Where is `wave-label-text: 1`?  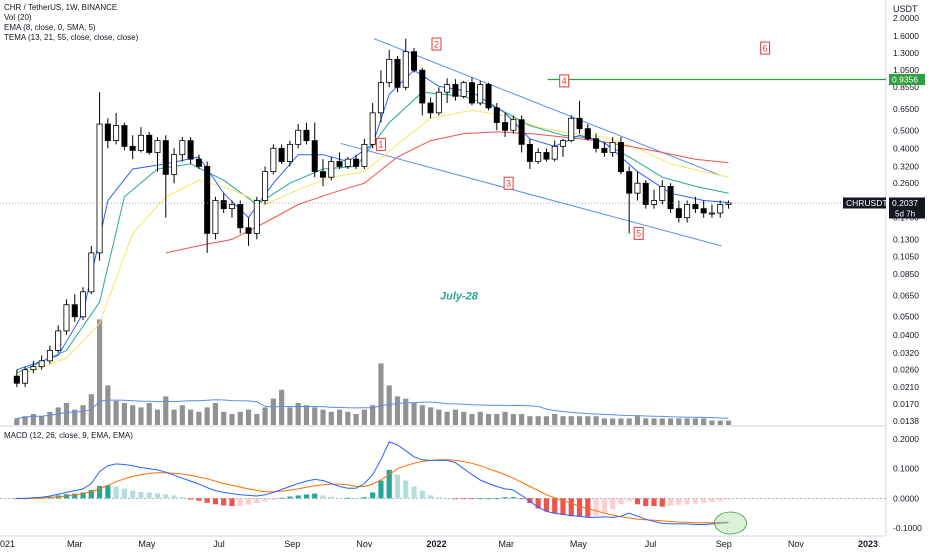 wave-label-text: 1 is located at coordinates (380, 145).